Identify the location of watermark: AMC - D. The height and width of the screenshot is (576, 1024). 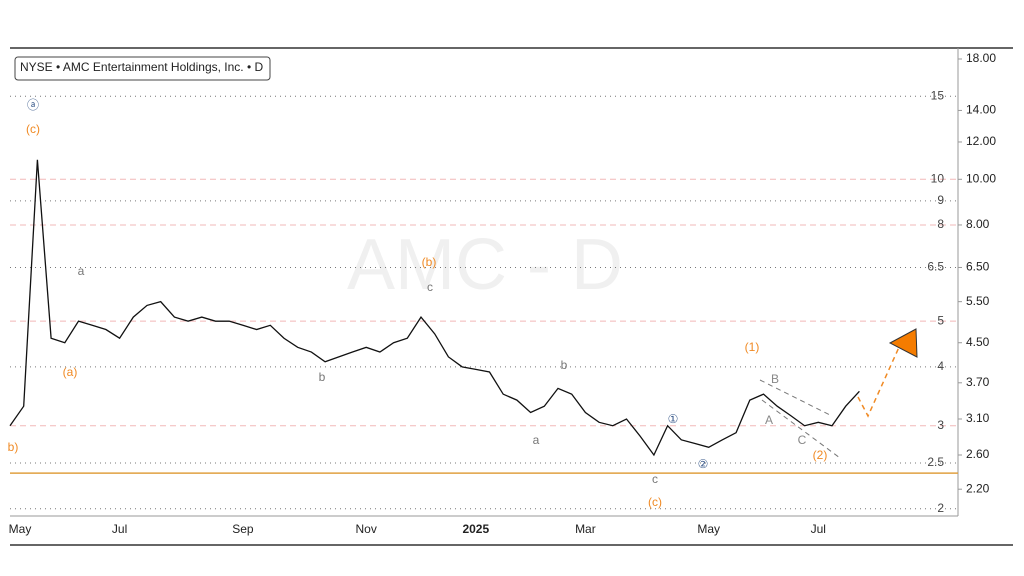
(485, 265).